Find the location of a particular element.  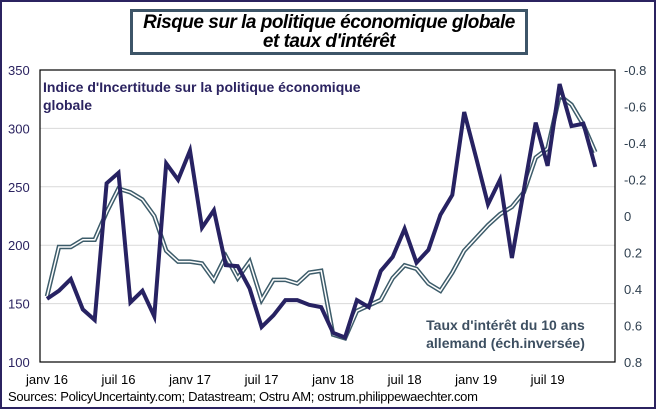

chart-title-line2: et taux d'intérêt is located at coordinates (329, 41).